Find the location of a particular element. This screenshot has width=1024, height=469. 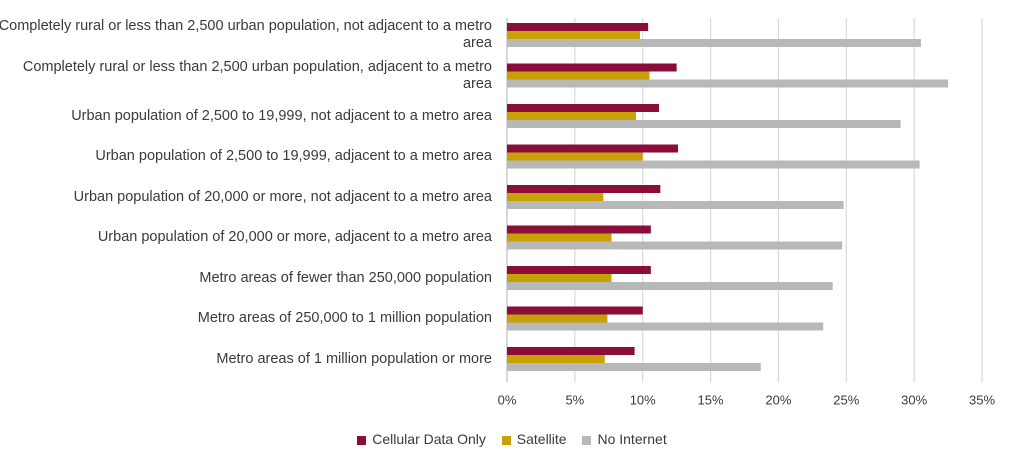

x-tick-label: 20% is located at coordinates (778, 400).